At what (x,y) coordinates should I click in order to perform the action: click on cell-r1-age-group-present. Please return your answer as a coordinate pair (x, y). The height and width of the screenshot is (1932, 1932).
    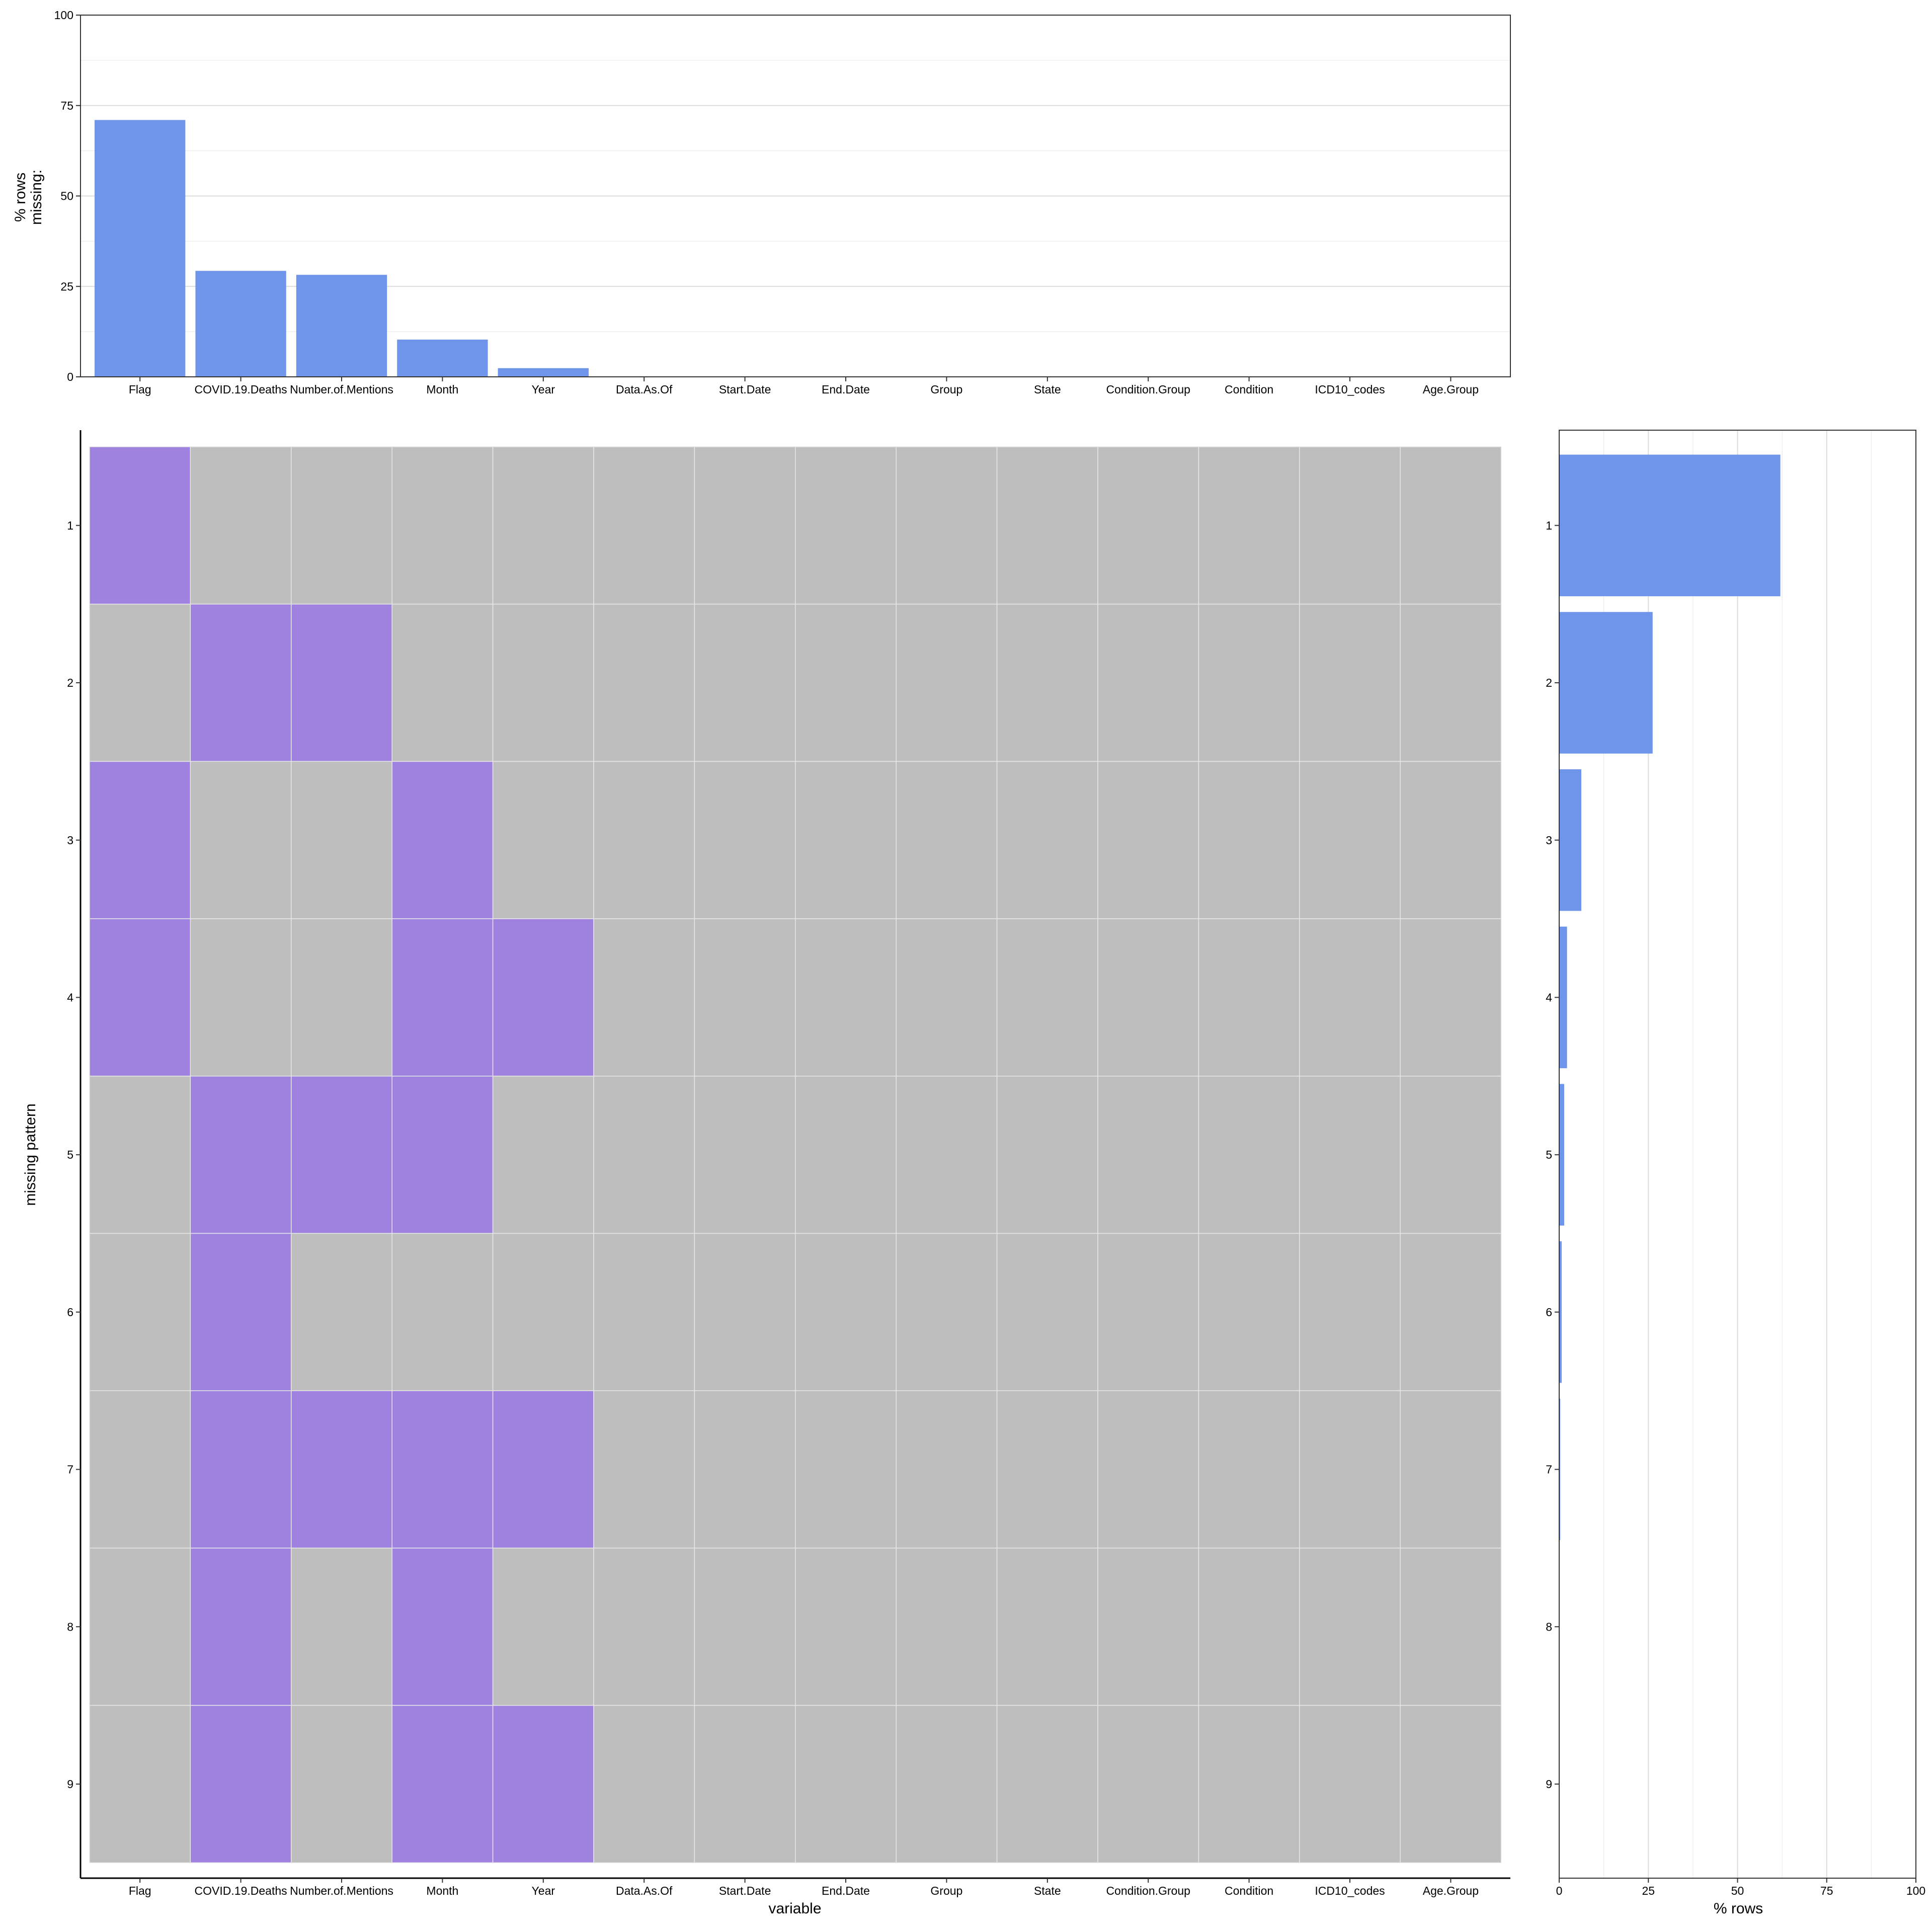
    Looking at the image, I should click on (1451, 526).